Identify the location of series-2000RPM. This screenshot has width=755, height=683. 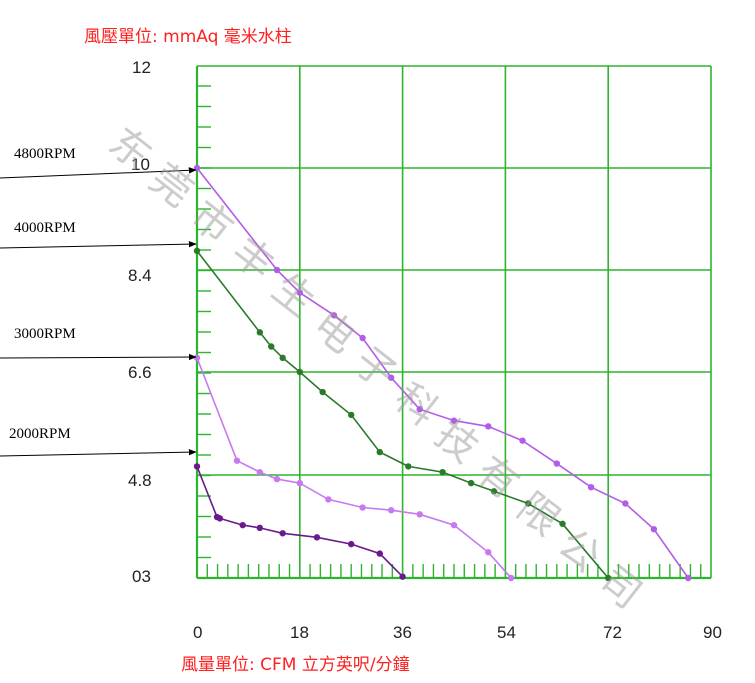
(299, 521).